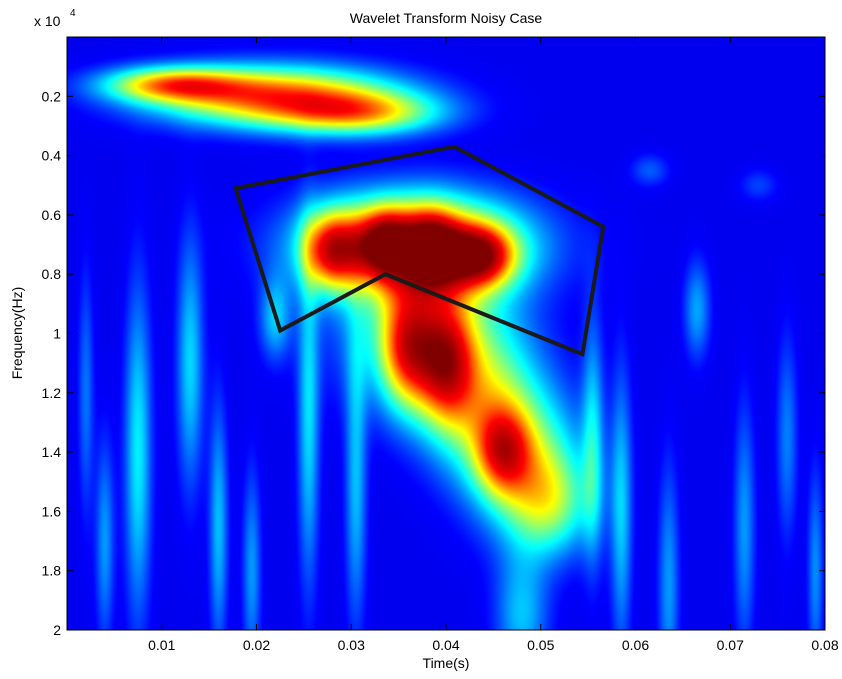  Describe the element at coordinates (52, 215) in the screenshot. I see `y-tick-label: 0.6` at that location.